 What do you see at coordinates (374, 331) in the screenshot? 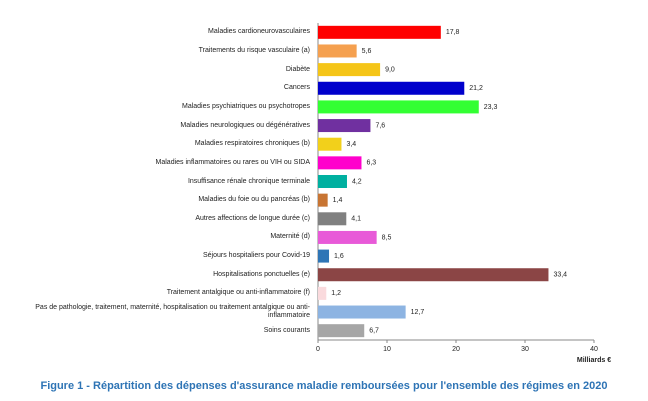
I see `value-label: 6,7` at bounding box center [374, 331].